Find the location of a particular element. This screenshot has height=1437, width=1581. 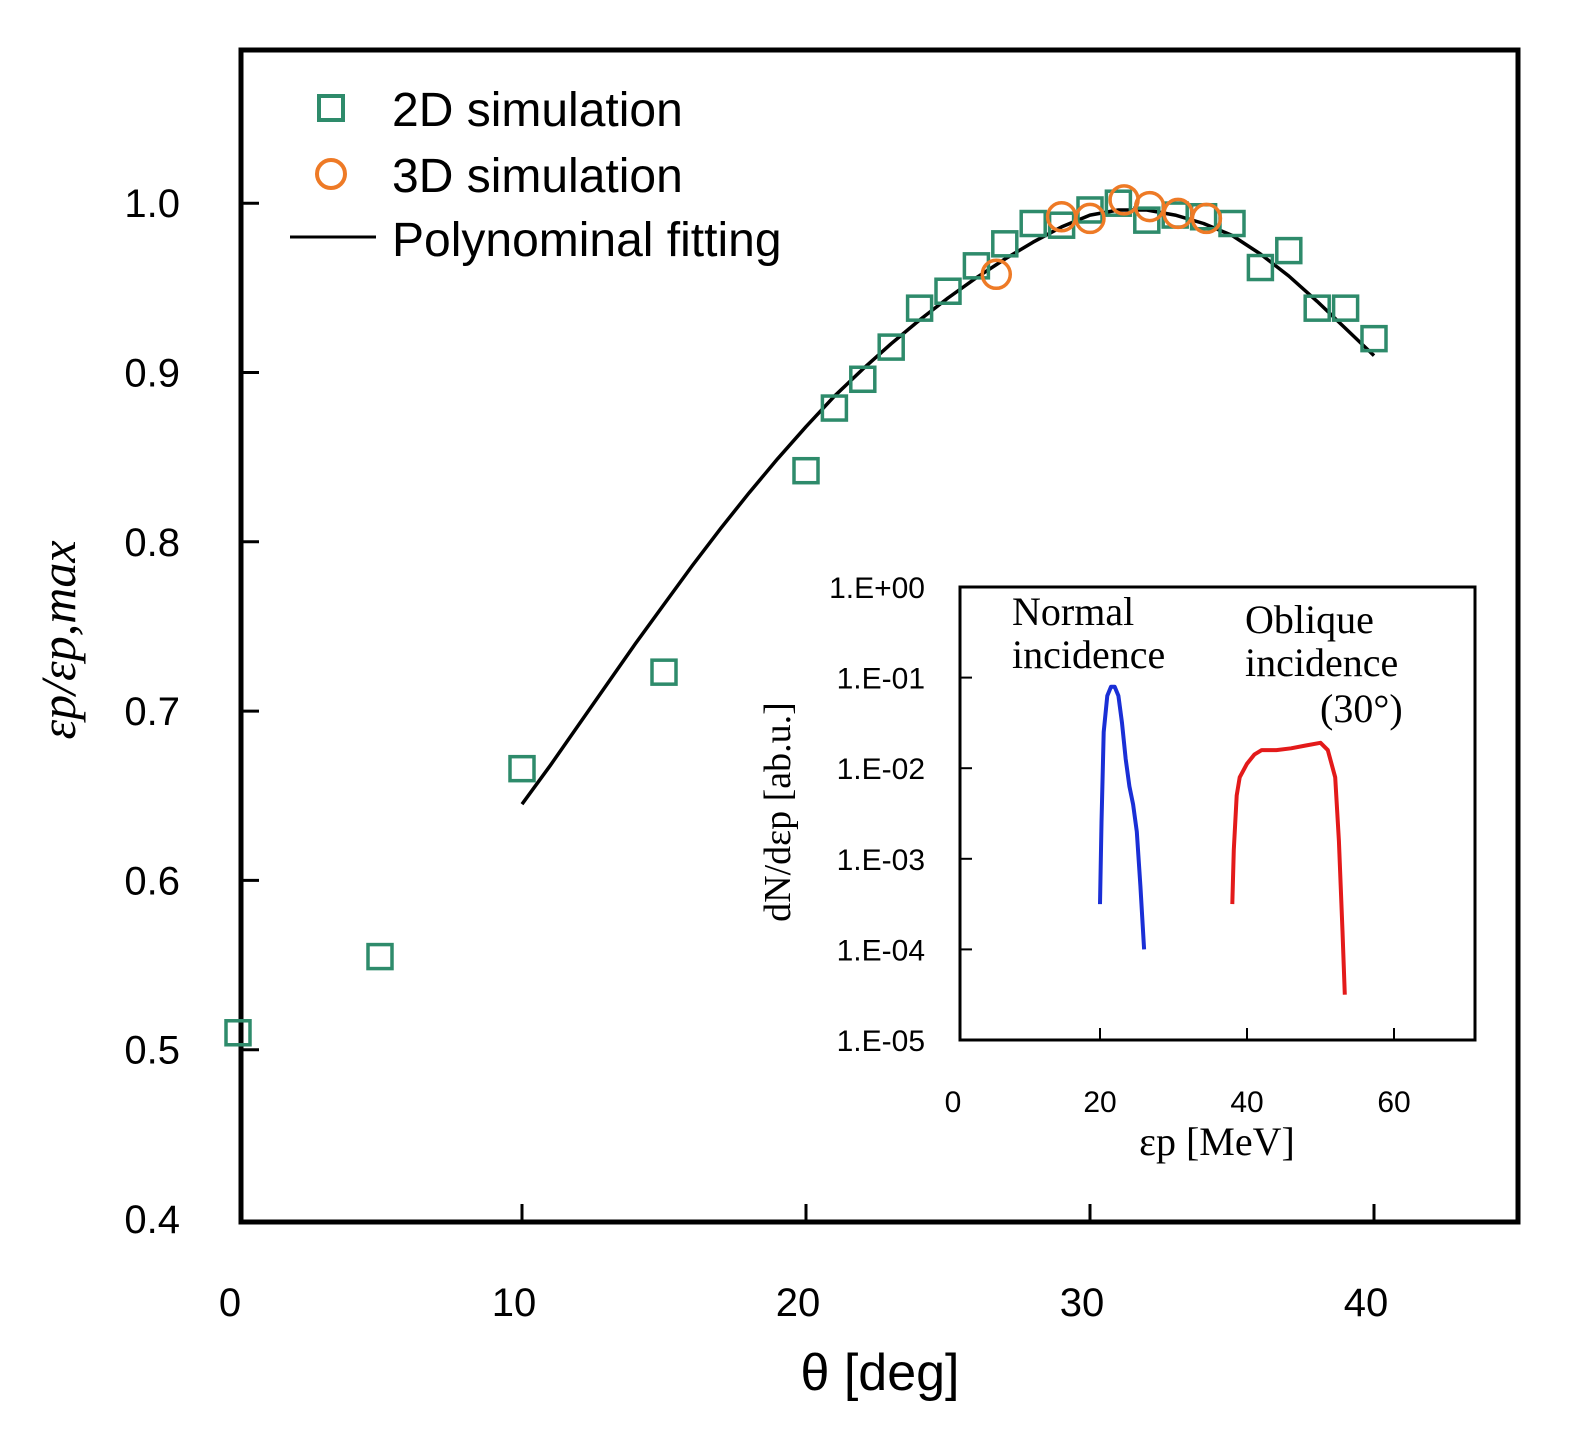

inset-x-tick-label: 20 is located at coordinates (1099, 1102).